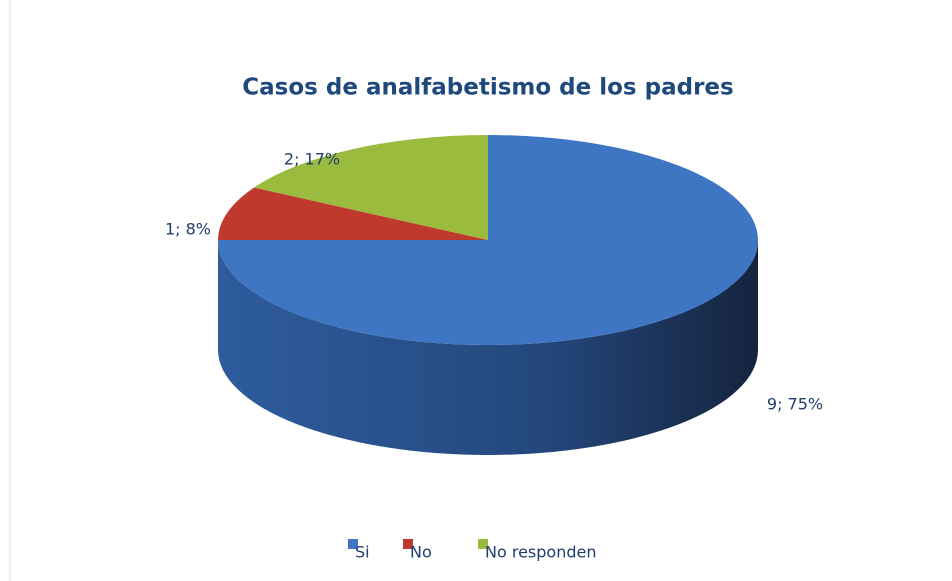 This screenshot has width=952, height=581. What do you see at coordinates (362, 552) in the screenshot?
I see `legend-label: Si` at bounding box center [362, 552].